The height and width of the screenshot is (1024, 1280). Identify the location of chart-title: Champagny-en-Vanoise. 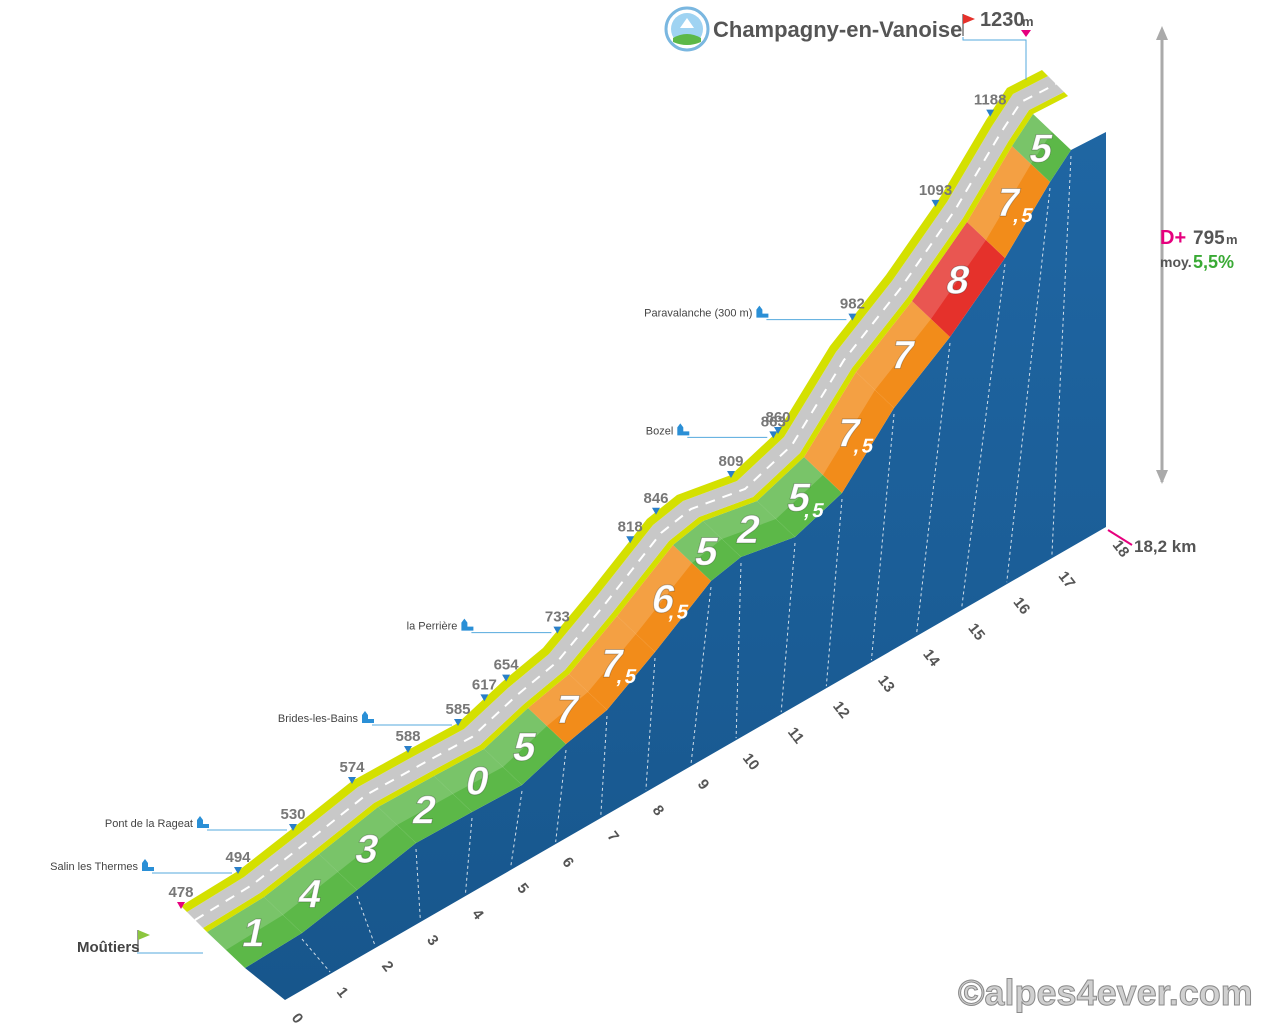
(837, 29).